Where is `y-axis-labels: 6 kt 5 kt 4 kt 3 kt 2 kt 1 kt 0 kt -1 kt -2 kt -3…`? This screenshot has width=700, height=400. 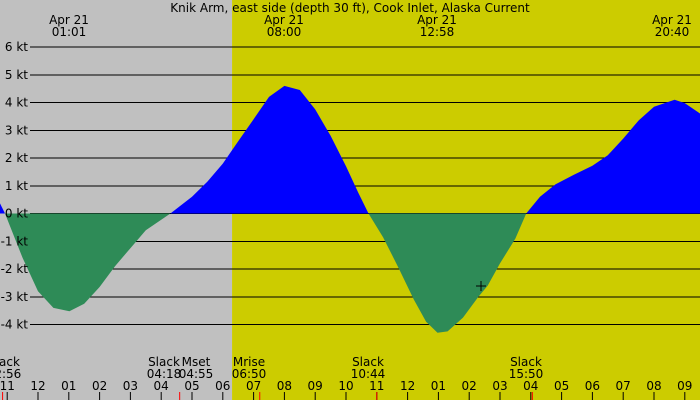
y-axis-labels: 6 kt 5 kt 4 kt 3 kt 2 kt 1 kt 0 kt -1 kt -2 kt -3… is located at coordinates (15, 186).